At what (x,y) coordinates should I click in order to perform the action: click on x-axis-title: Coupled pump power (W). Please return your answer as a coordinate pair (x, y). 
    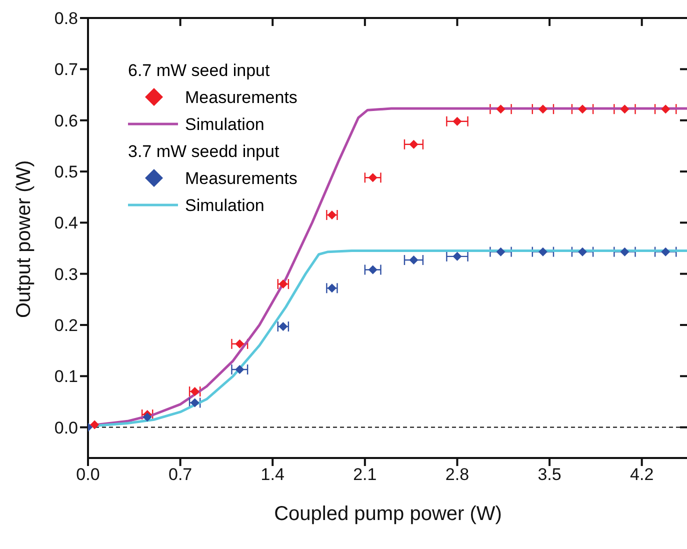
    Looking at the image, I should click on (388, 514).